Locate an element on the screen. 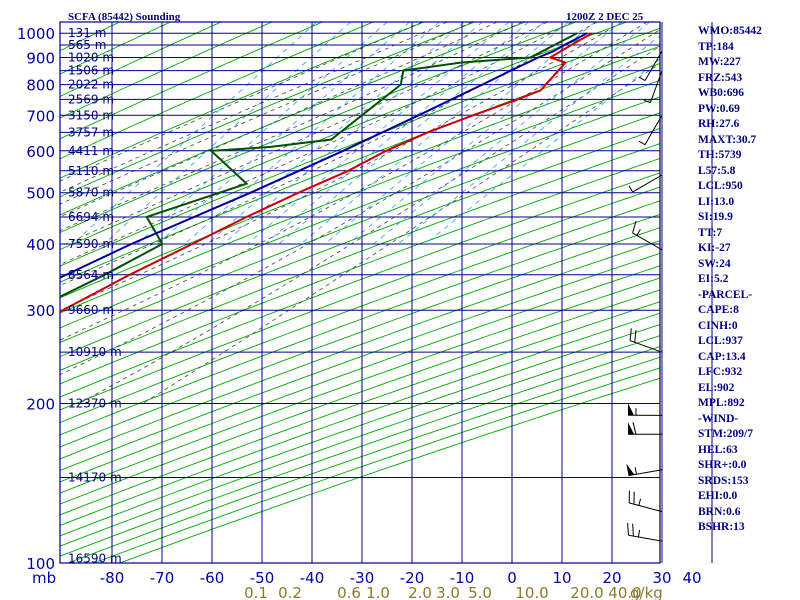 This screenshot has height=600, width=800. index-row: PW:0.69 is located at coordinates (719, 108).